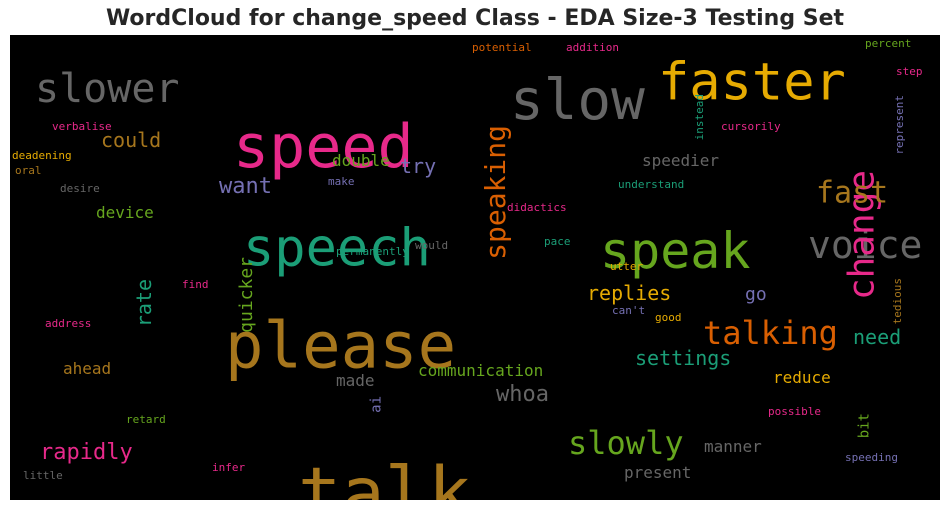 The width and height of the screenshot is (950, 511). What do you see at coordinates (899, 125) in the screenshot?
I see `word-represent: represent` at bounding box center [899, 125].